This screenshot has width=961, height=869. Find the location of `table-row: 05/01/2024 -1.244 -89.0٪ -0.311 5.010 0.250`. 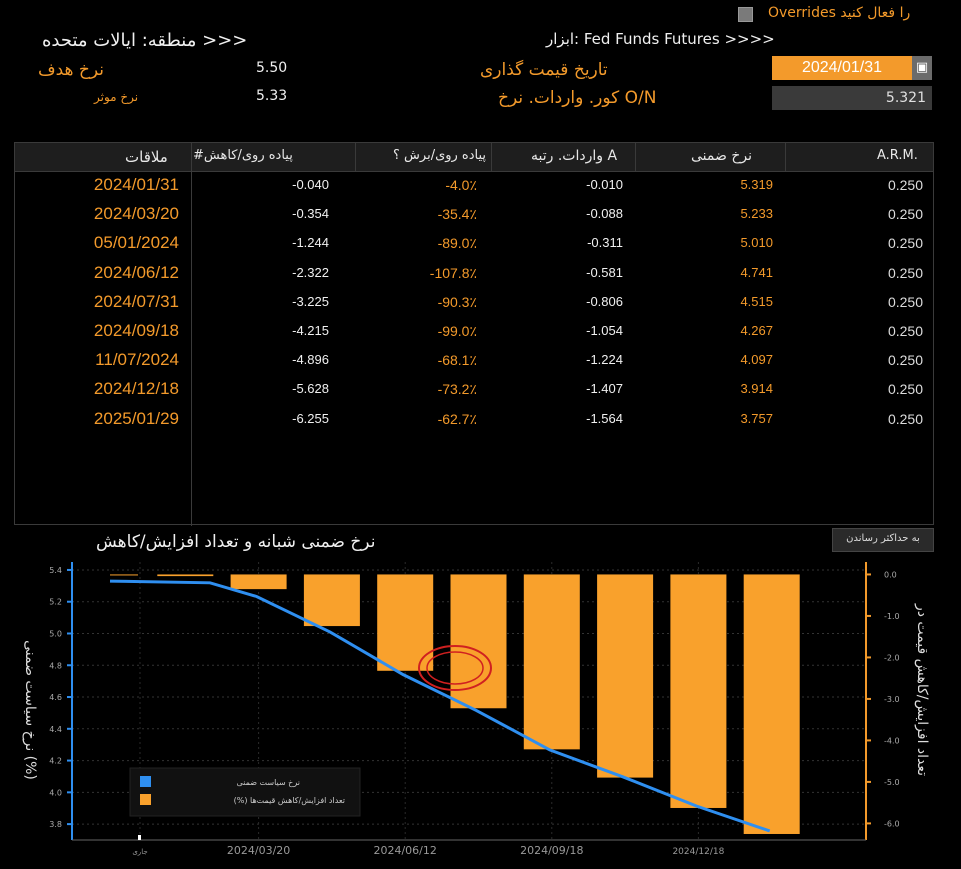

table-row: 05/01/2024 -1.244 -89.0٪ -0.311 5.010 0.250 is located at coordinates (474, 245).